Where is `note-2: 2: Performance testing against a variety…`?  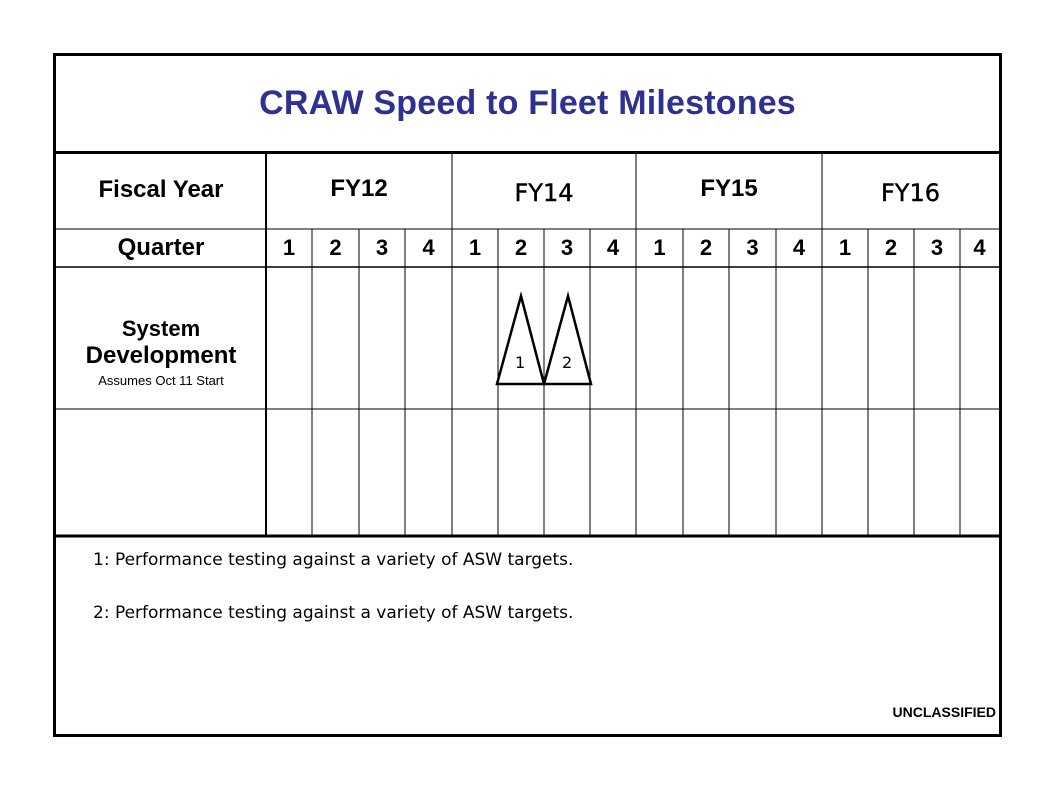
note-2: 2: Performance testing against a variety… is located at coordinates (333, 613).